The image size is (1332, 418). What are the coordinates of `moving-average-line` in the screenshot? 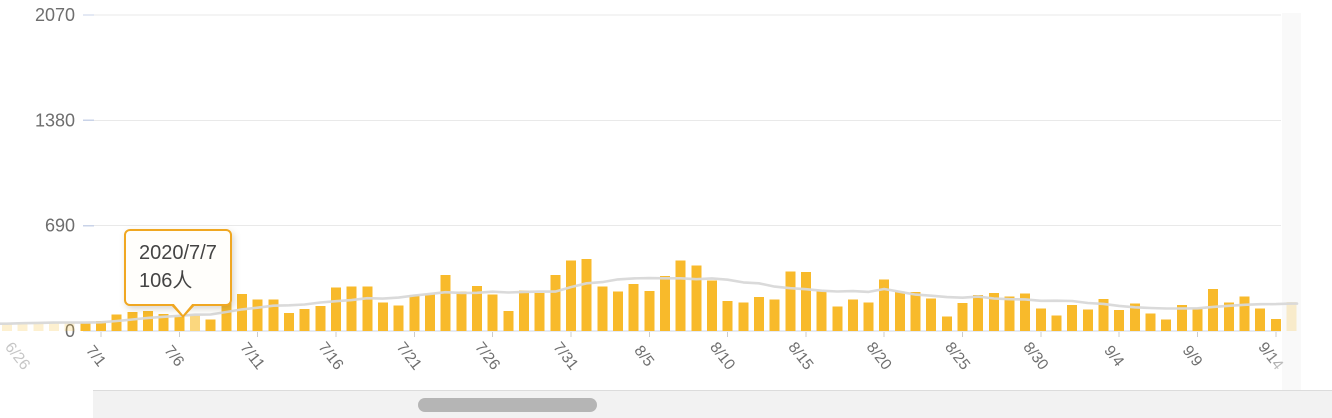 It's located at (649, 301).